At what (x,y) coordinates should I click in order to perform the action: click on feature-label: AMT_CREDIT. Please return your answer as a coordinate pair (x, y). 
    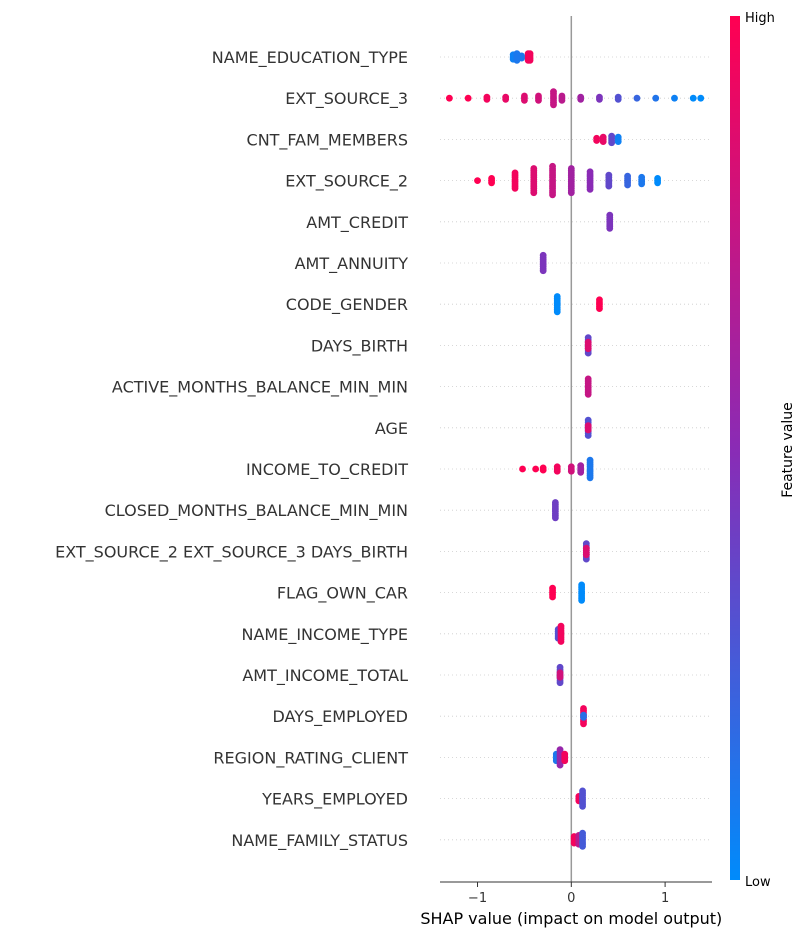
    Looking at the image, I should click on (357, 223).